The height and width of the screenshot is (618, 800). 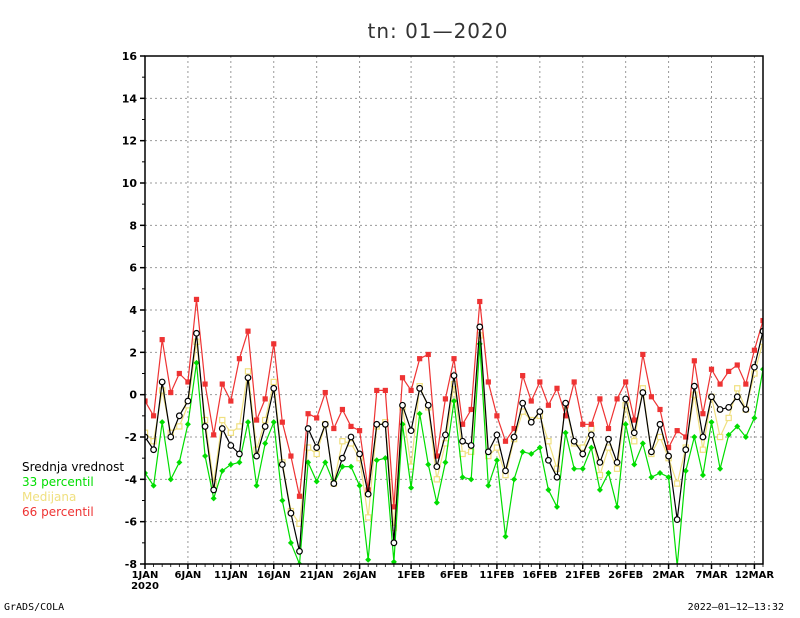 I want to click on legend-entry-mean: Srednja vrednost, so click(x=73, y=467).